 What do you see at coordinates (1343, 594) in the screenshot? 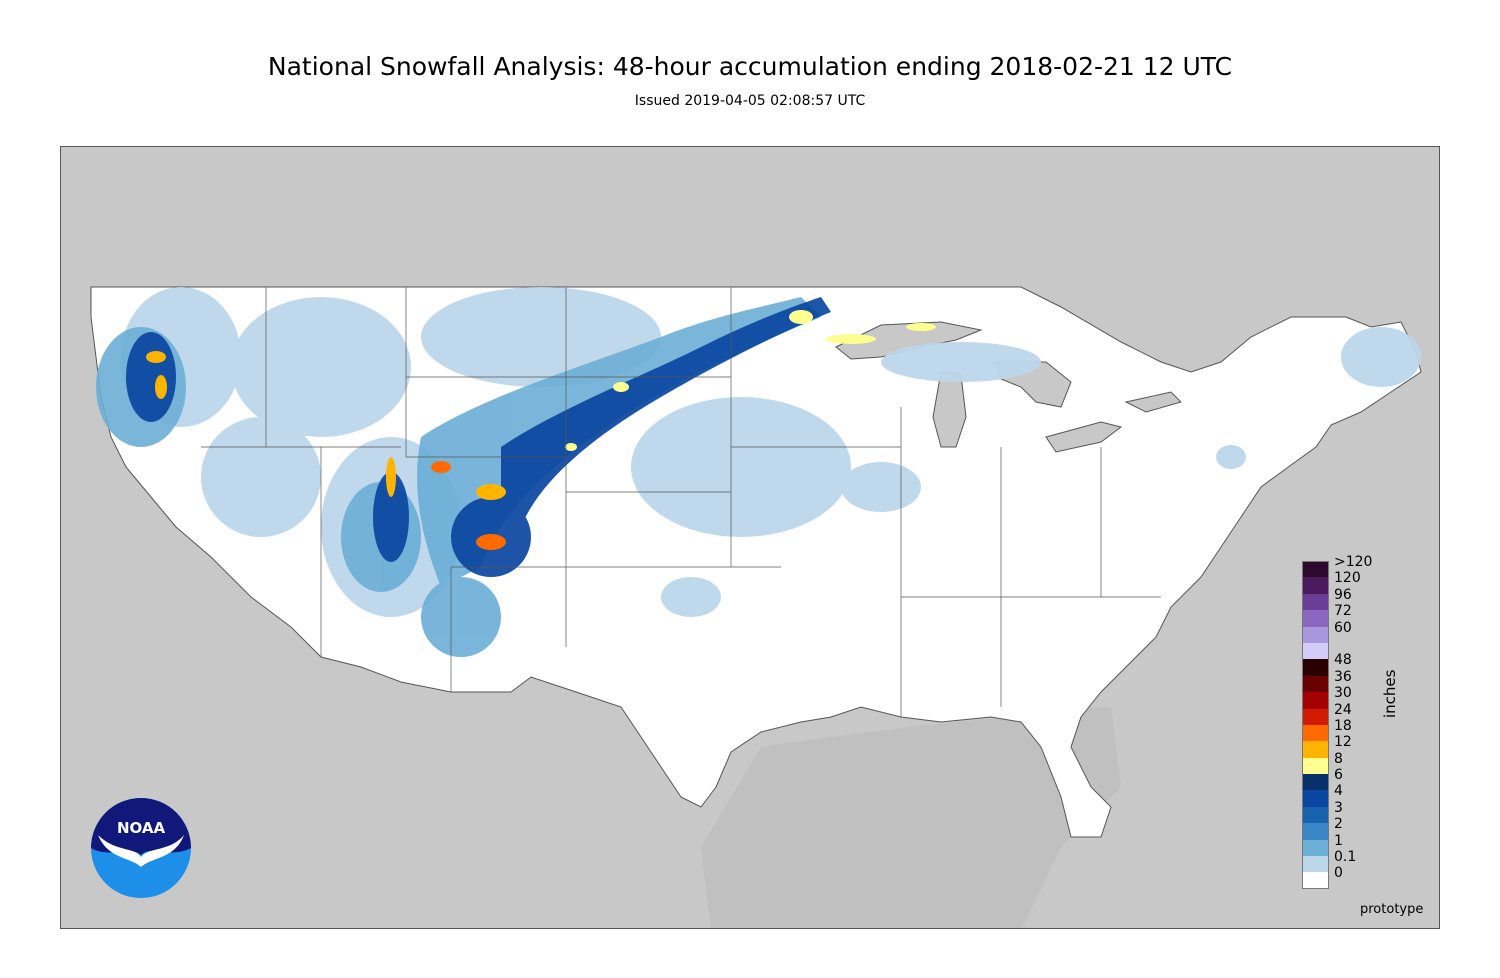
I see `legend-label: 96` at bounding box center [1343, 594].